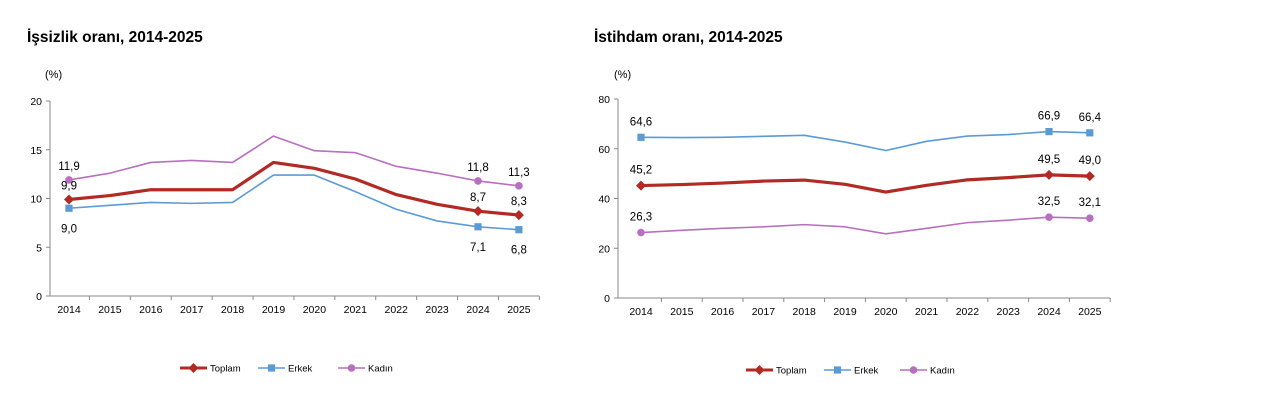 The height and width of the screenshot is (412, 1263). Describe the element at coordinates (1049, 160) in the screenshot. I see `data-label: 49,5` at that location.